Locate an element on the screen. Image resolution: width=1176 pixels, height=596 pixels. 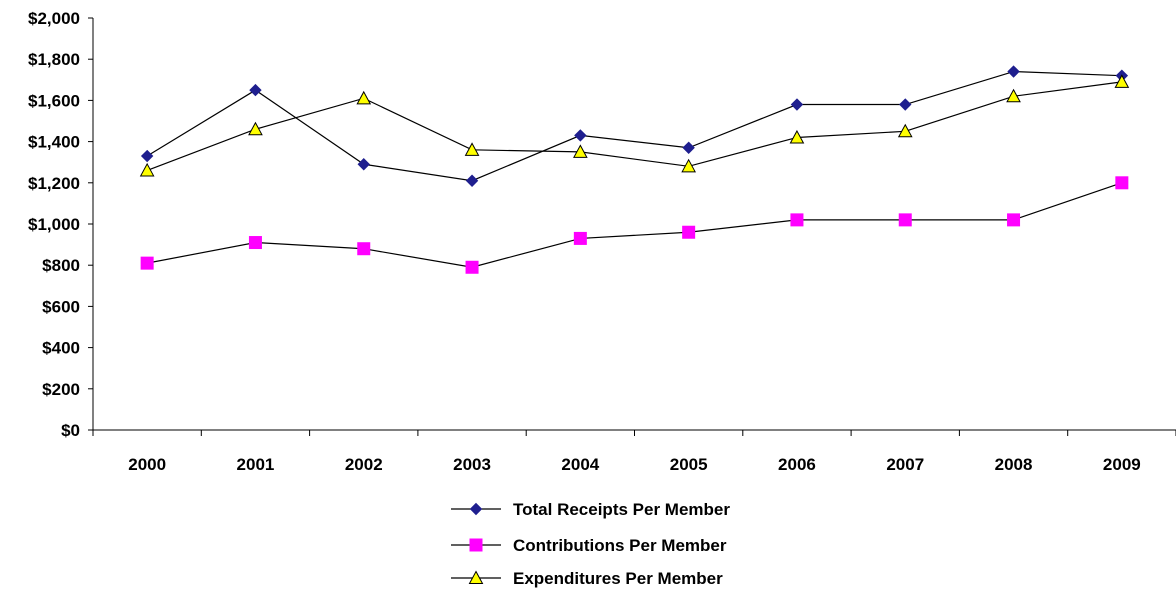
x-tick-label: 2009 is located at coordinates (1122, 464).